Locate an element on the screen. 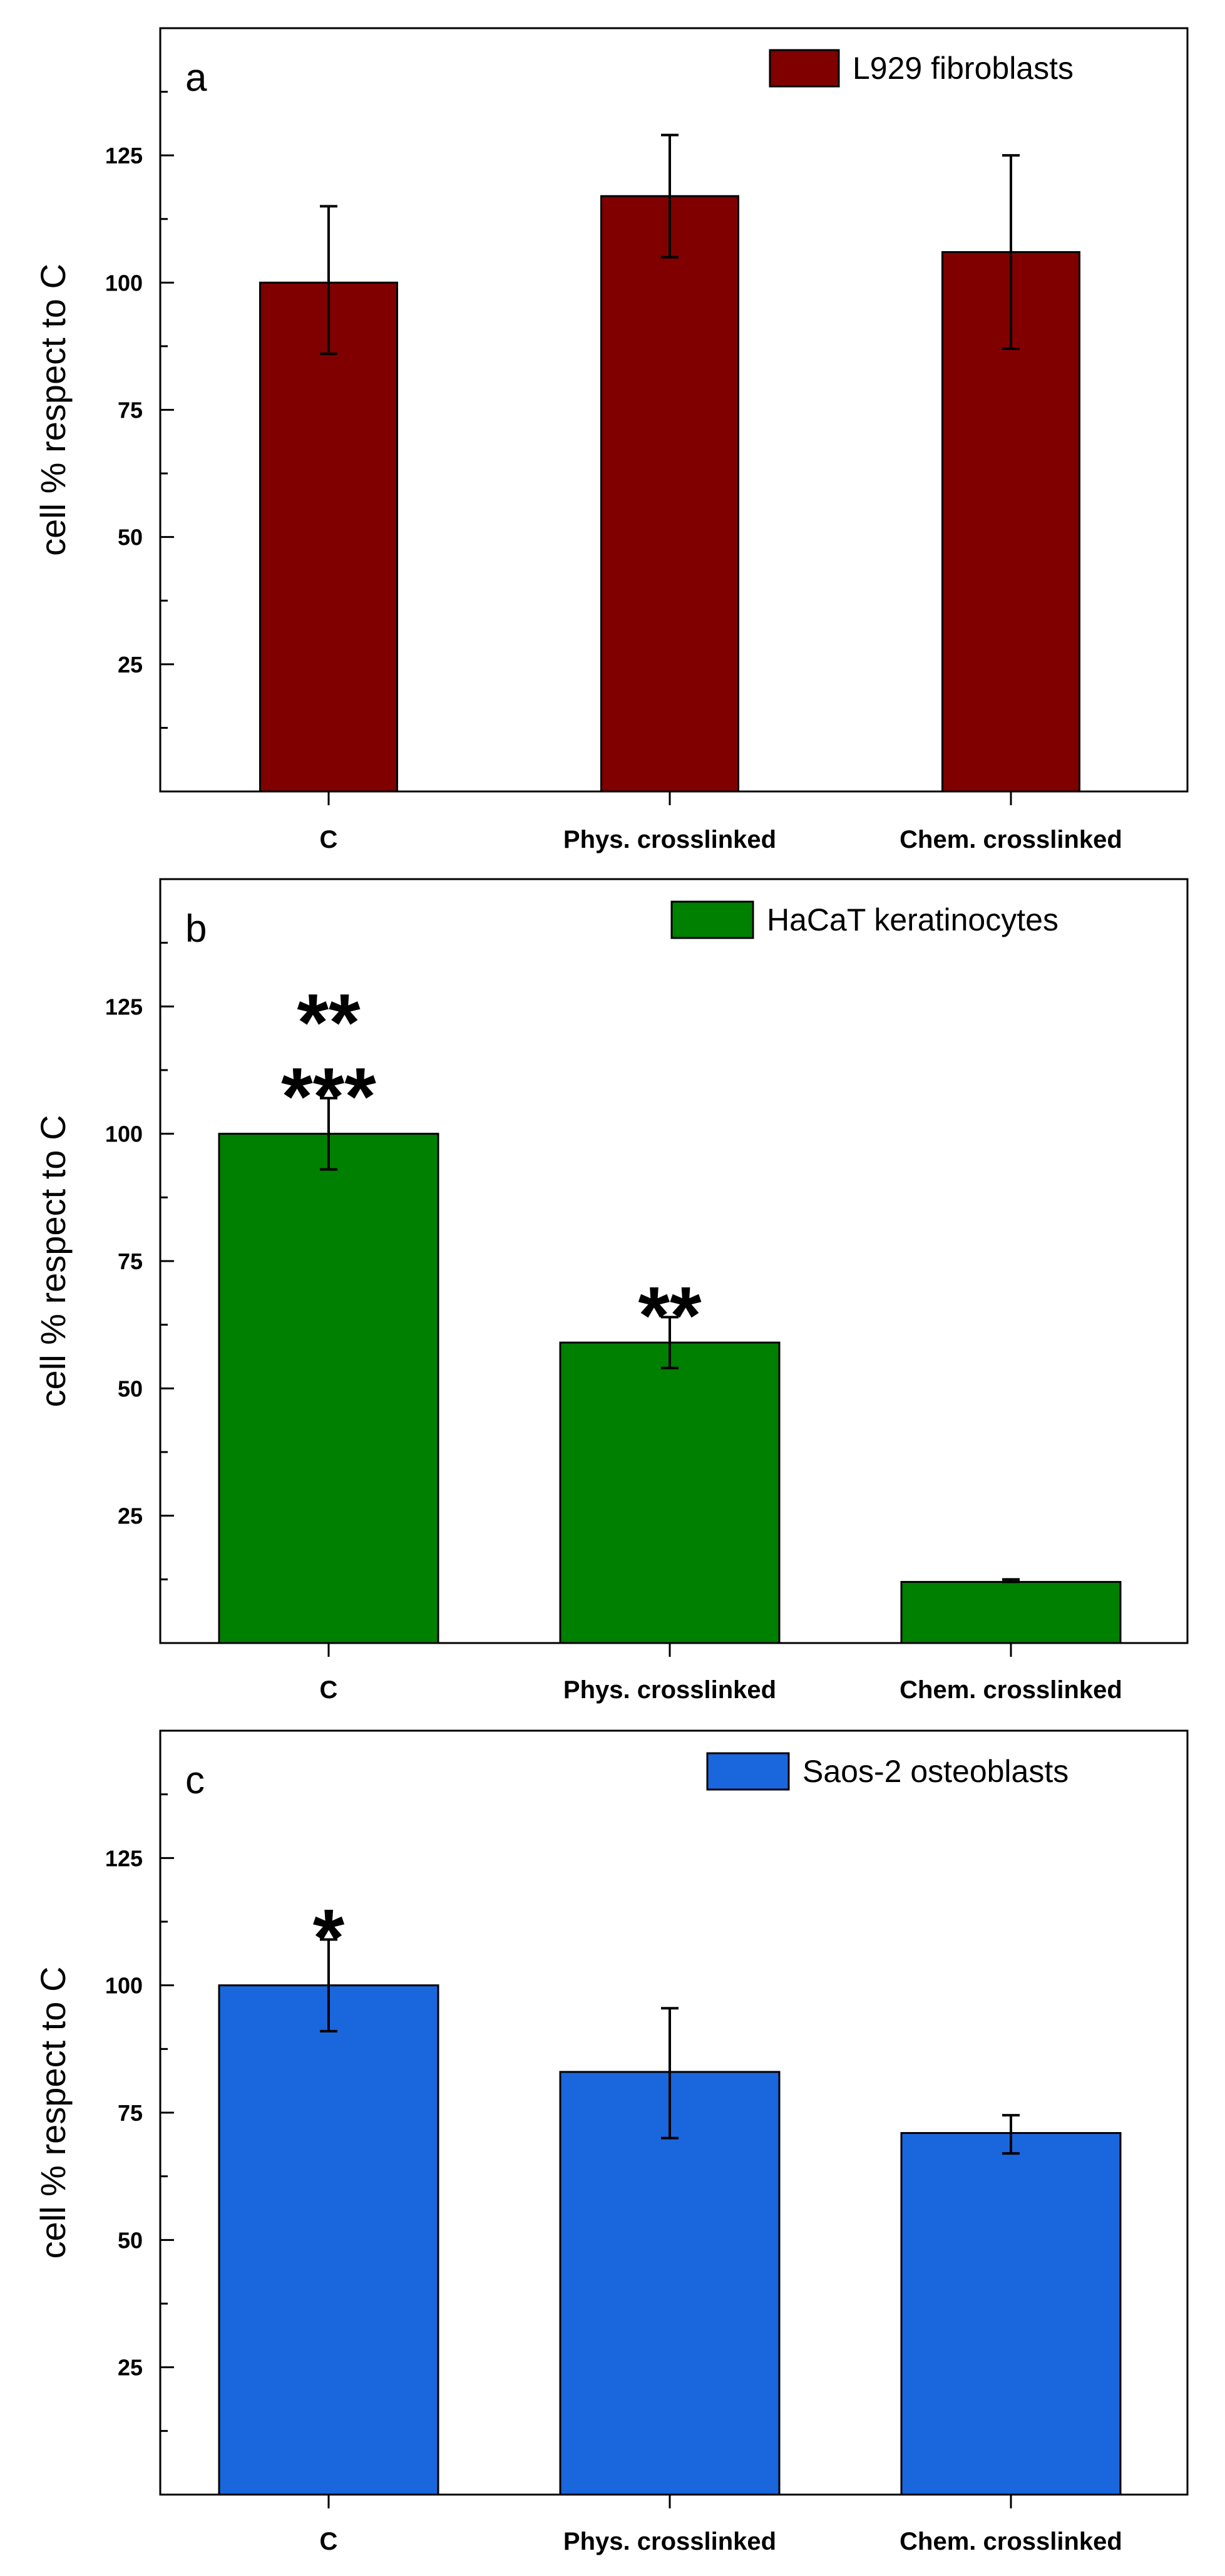  panel-letter: a is located at coordinates (196, 78).